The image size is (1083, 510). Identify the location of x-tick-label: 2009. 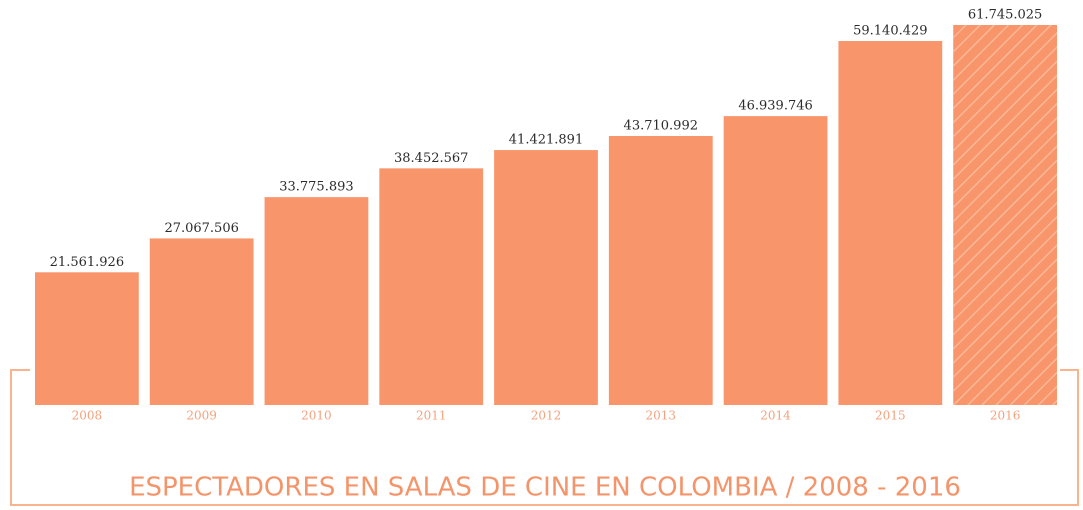
(201, 416).